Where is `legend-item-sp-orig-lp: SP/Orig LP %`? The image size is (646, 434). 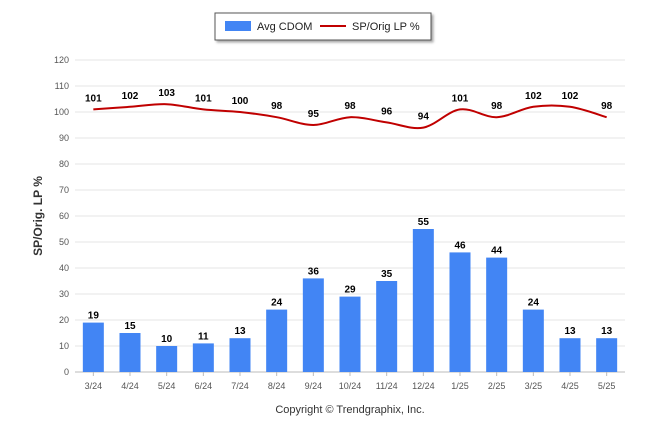
legend-item-sp-orig-lp: SP/Orig LP % is located at coordinates (370, 27).